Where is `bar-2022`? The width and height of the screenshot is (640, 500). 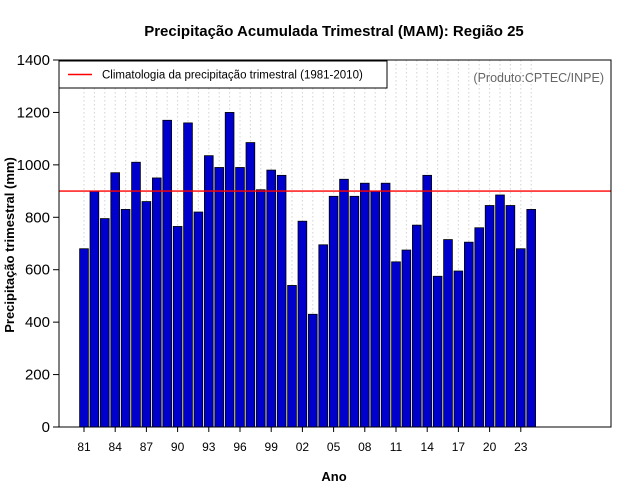
bar-2022 is located at coordinates (510, 316).